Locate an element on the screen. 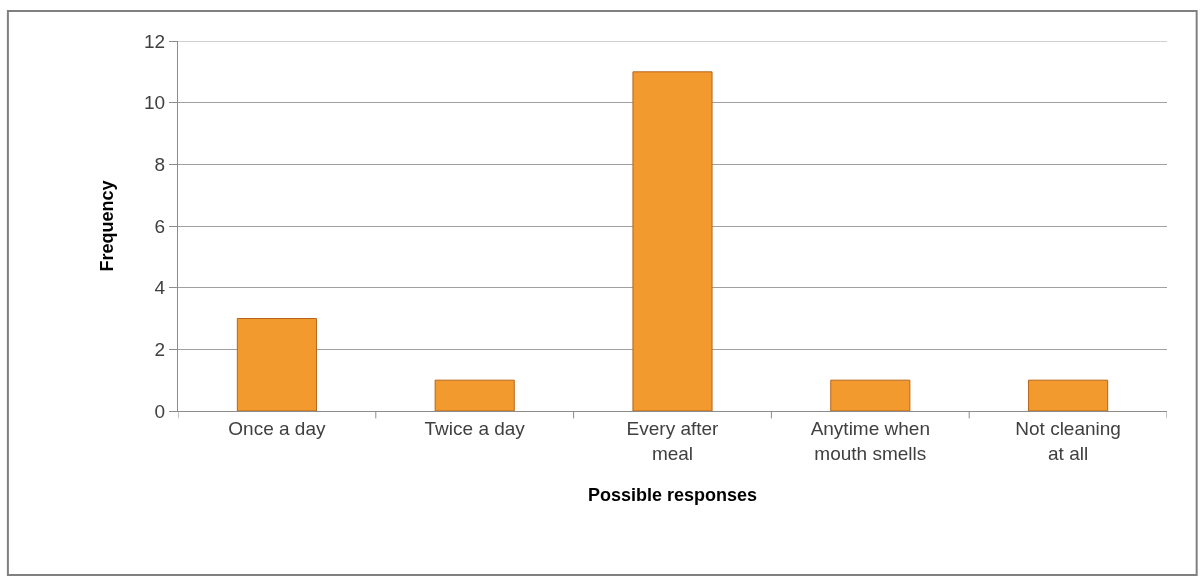  x-tick-label: Every after meal is located at coordinates (673, 440).